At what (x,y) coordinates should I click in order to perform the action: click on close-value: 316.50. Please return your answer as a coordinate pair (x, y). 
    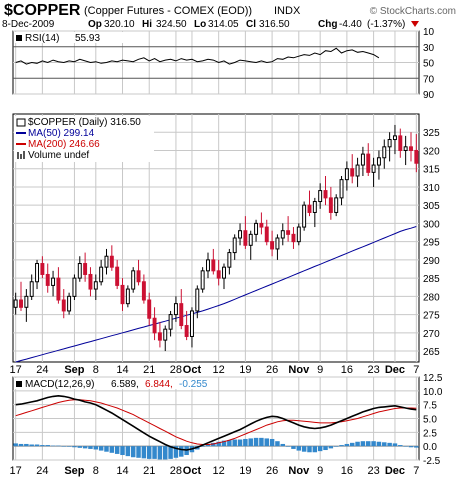
    Looking at the image, I should click on (274, 24).